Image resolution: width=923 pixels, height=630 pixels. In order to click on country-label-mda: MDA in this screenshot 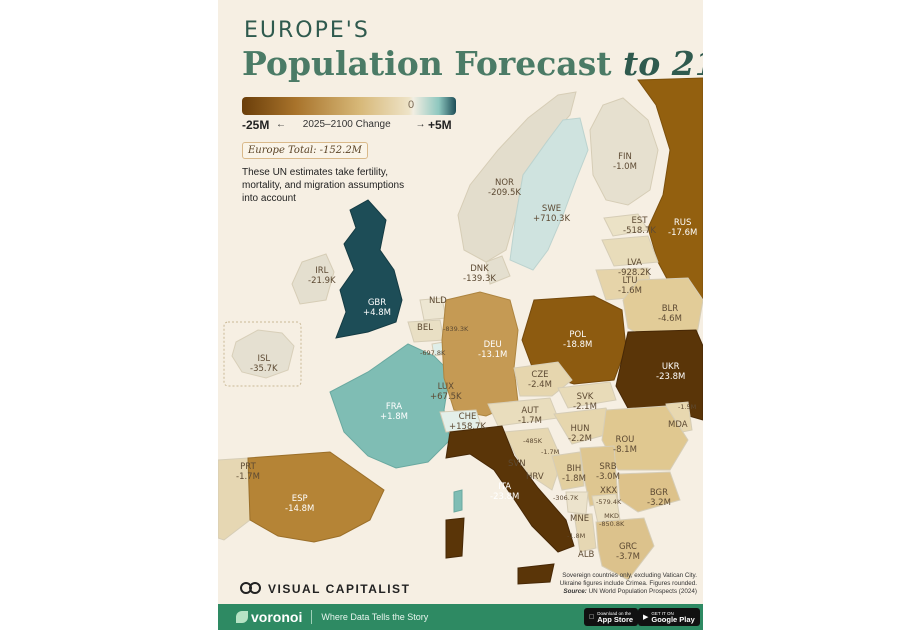, I will do `click(678, 425)`.